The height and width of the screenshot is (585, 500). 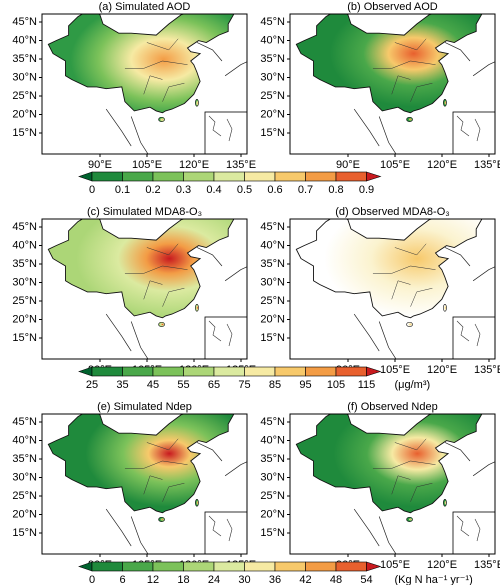 What do you see at coordinates (153, 579) in the screenshot?
I see `colorbar-tick-label: 12` at bounding box center [153, 579].